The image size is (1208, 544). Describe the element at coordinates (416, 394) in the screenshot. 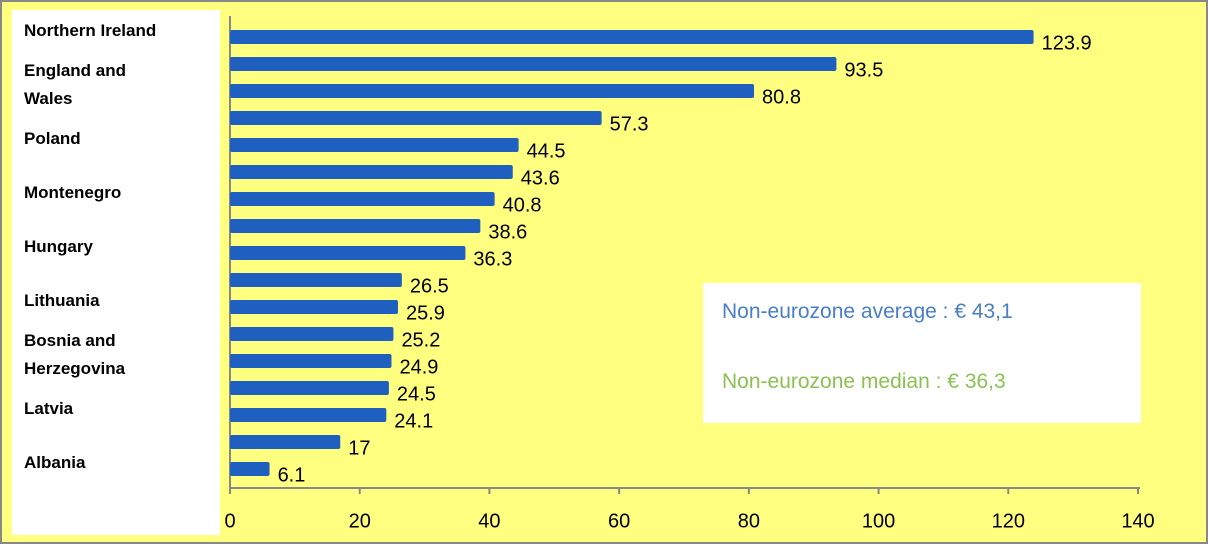

I see `value-label: 24.5` at that location.